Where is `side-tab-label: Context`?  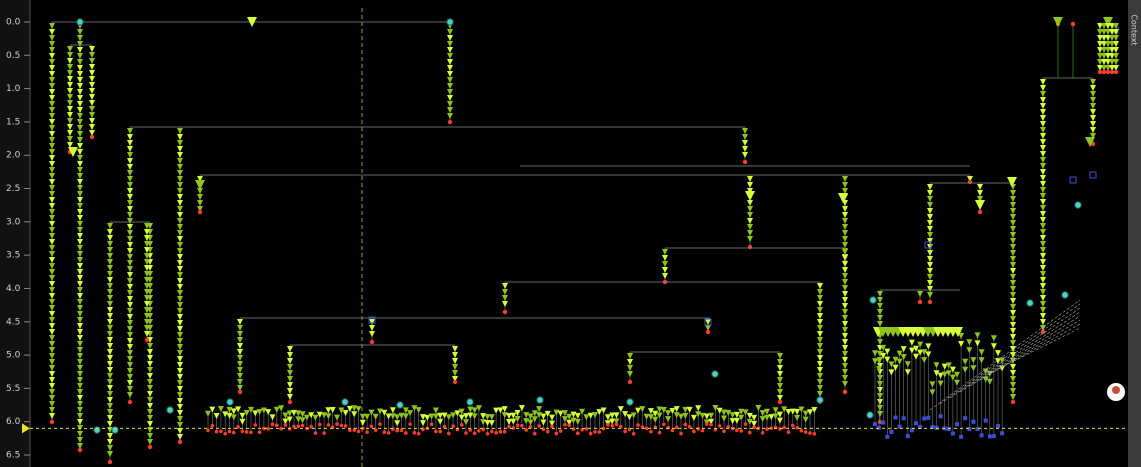
side-tab-label: Context is located at coordinates (1134, 29).